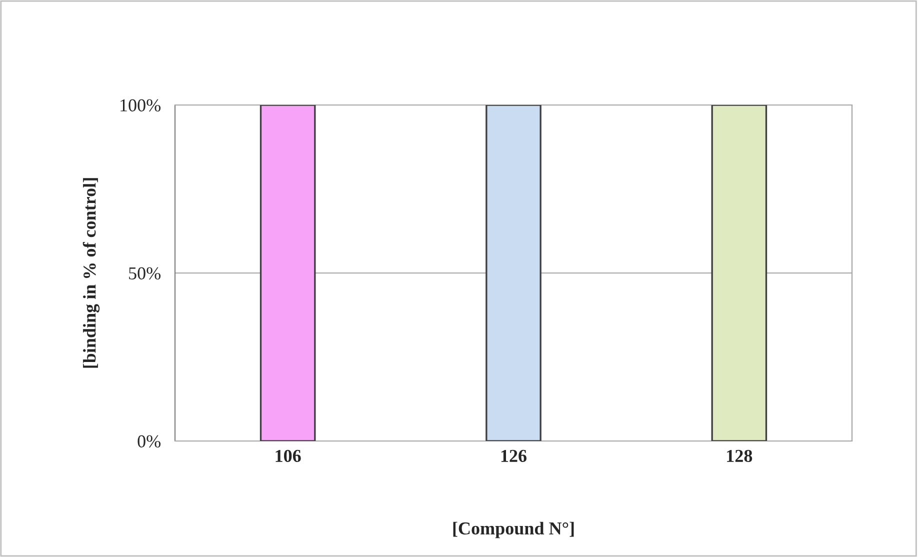  What do you see at coordinates (144, 273) in the screenshot?
I see `y-tick-label: 50%` at bounding box center [144, 273].